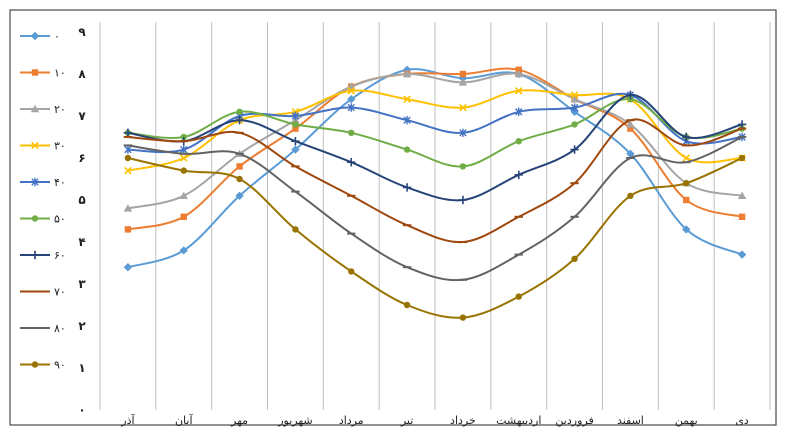  Describe the element at coordinates (43, 255) in the screenshot. I see `legend-item: ۶۰` at that location.